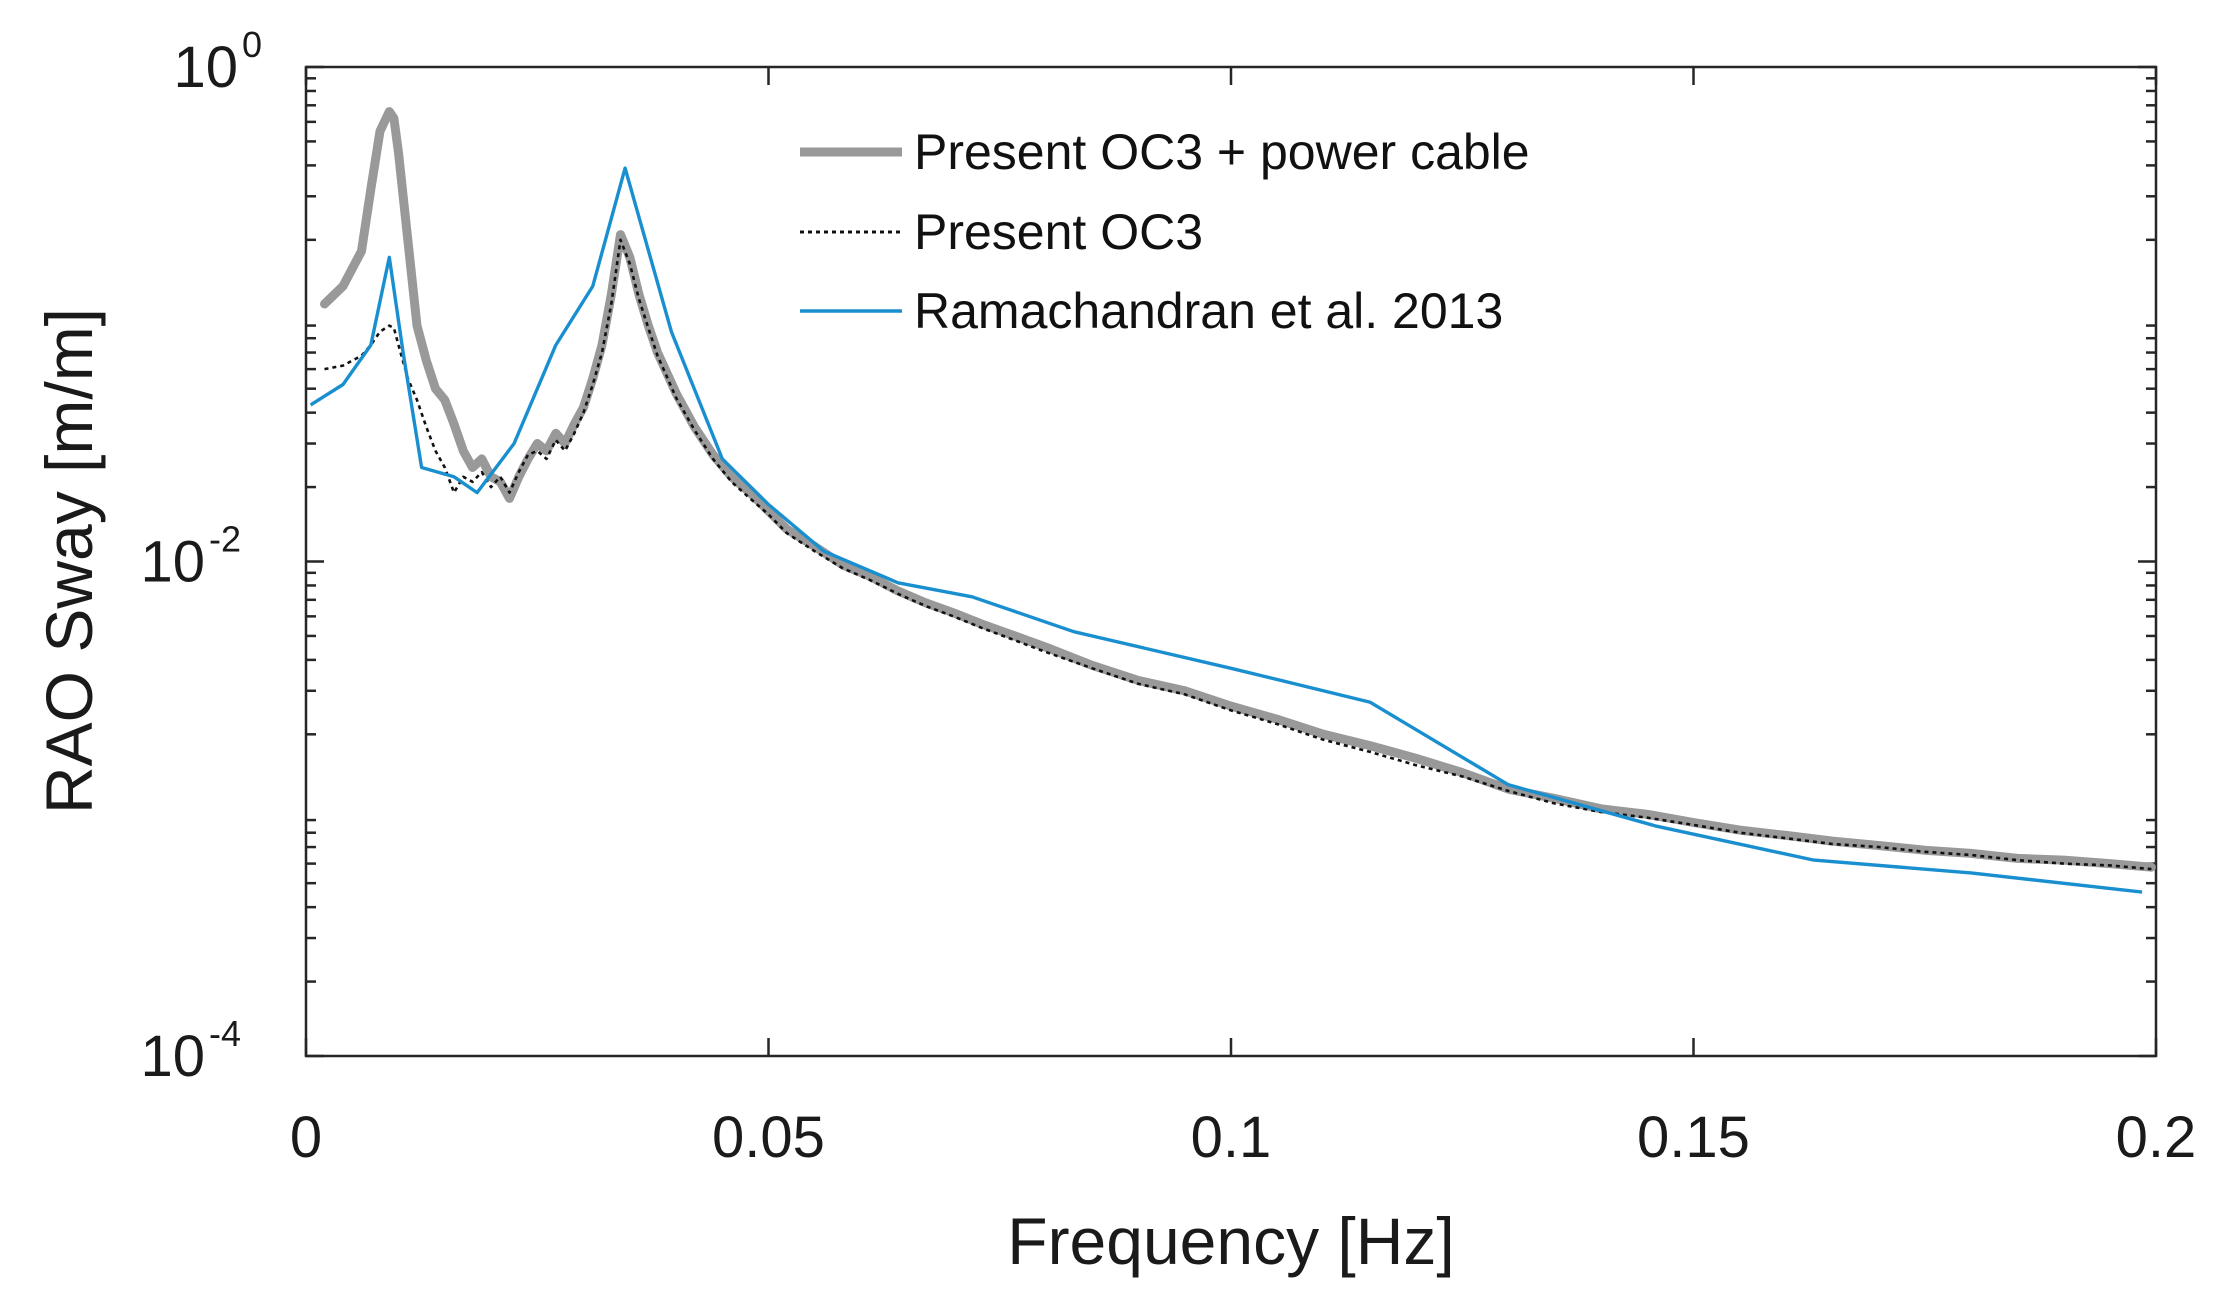 This screenshot has height=1304, width=2215. I want to click on x-tick-labels: 0 0.05 0.1 0.15 0.2, so click(1243, 1137).